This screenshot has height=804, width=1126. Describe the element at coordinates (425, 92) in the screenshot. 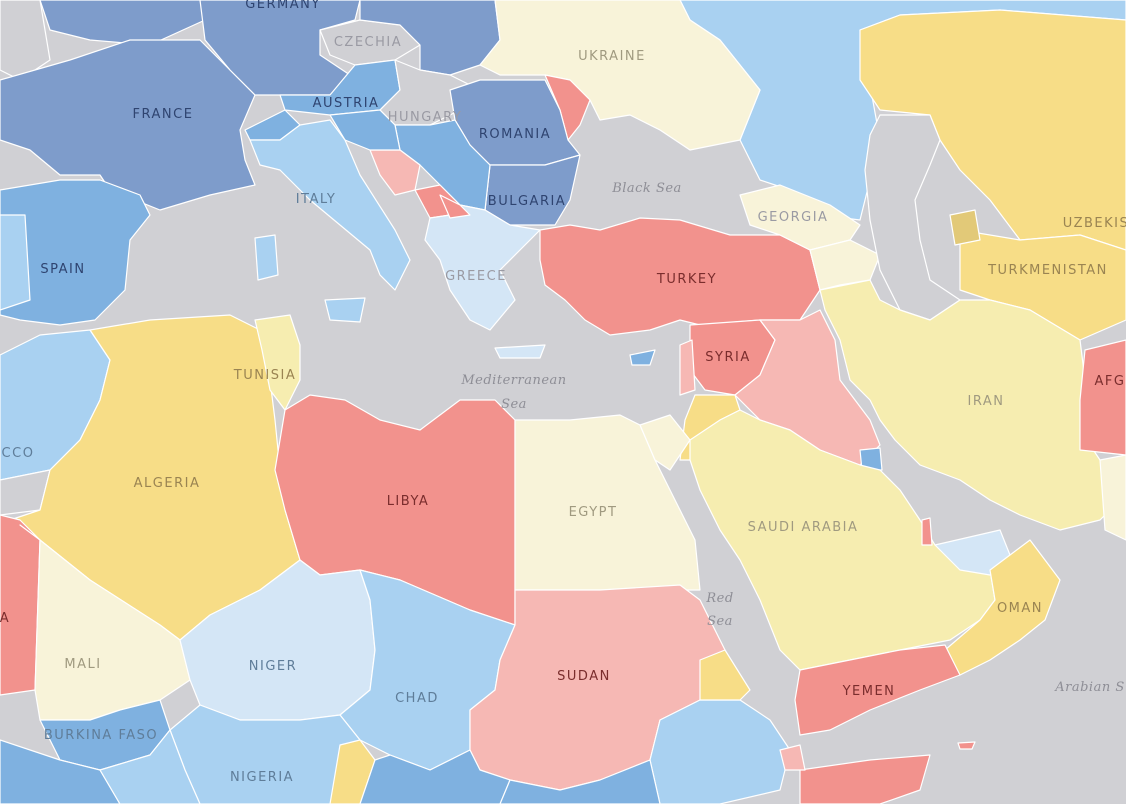

I see `country-hungary` at that location.